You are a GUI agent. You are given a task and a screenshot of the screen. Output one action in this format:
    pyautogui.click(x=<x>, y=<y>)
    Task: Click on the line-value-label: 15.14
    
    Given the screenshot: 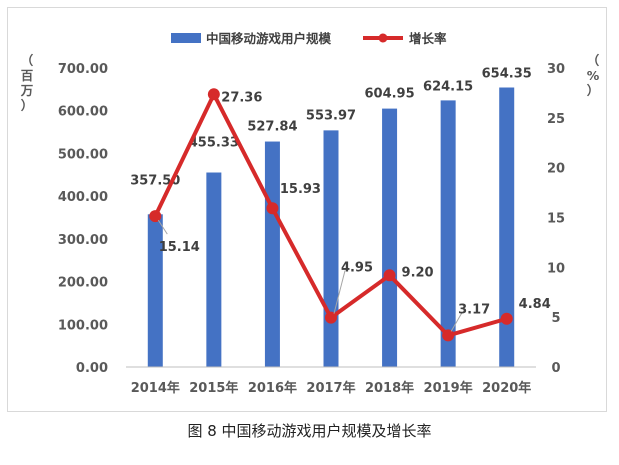 What is the action you would take?
    pyautogui.click(x=179, y=247)
    